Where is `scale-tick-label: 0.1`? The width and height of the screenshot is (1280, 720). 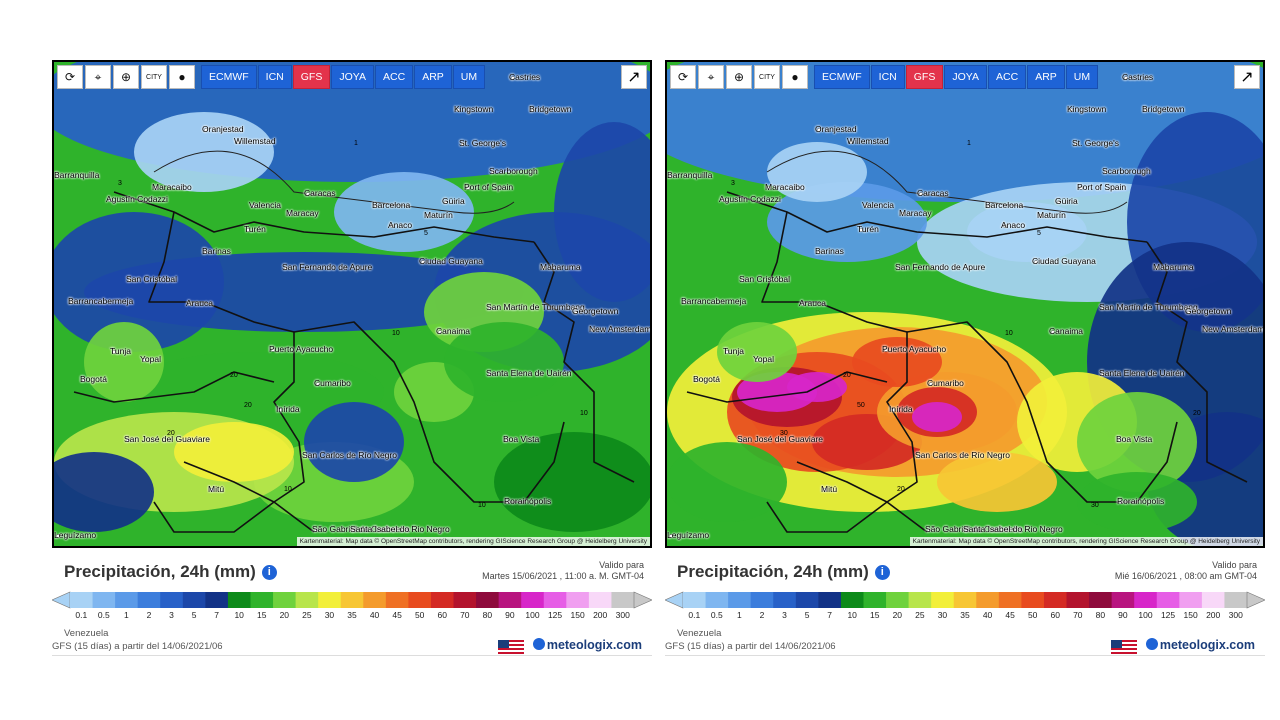
scale-tick-label: 0.1 is located at coordinates (81, 615).